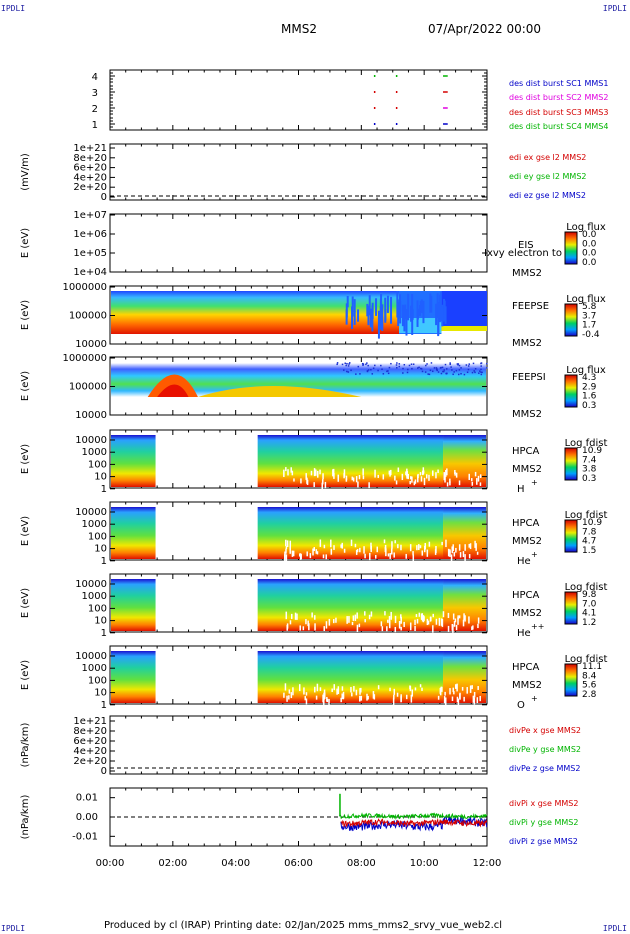 The width and height of the screenshot is (630, 934). What do you see at coordinates (97, 680) in the screenshot?
I see `hpca-o-ytick-label: 100` at bounding box center [97, 680].